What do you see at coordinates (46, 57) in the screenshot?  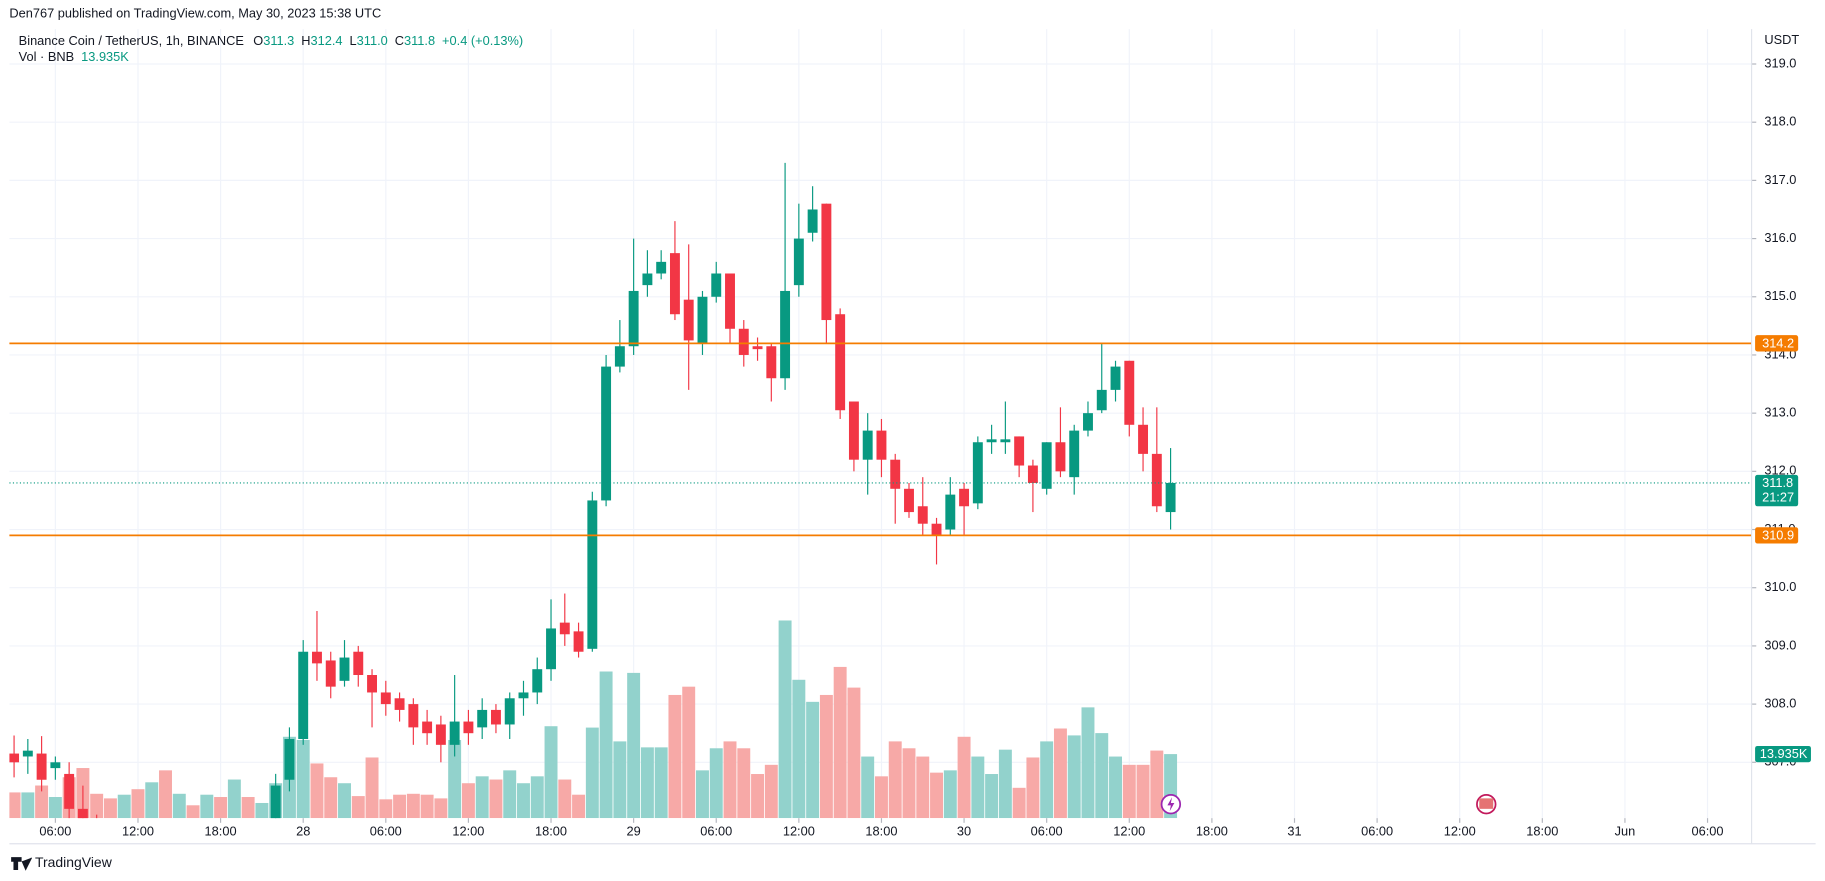 I see `volume-name: Vol · BNB` at bounding box center [46, 57].